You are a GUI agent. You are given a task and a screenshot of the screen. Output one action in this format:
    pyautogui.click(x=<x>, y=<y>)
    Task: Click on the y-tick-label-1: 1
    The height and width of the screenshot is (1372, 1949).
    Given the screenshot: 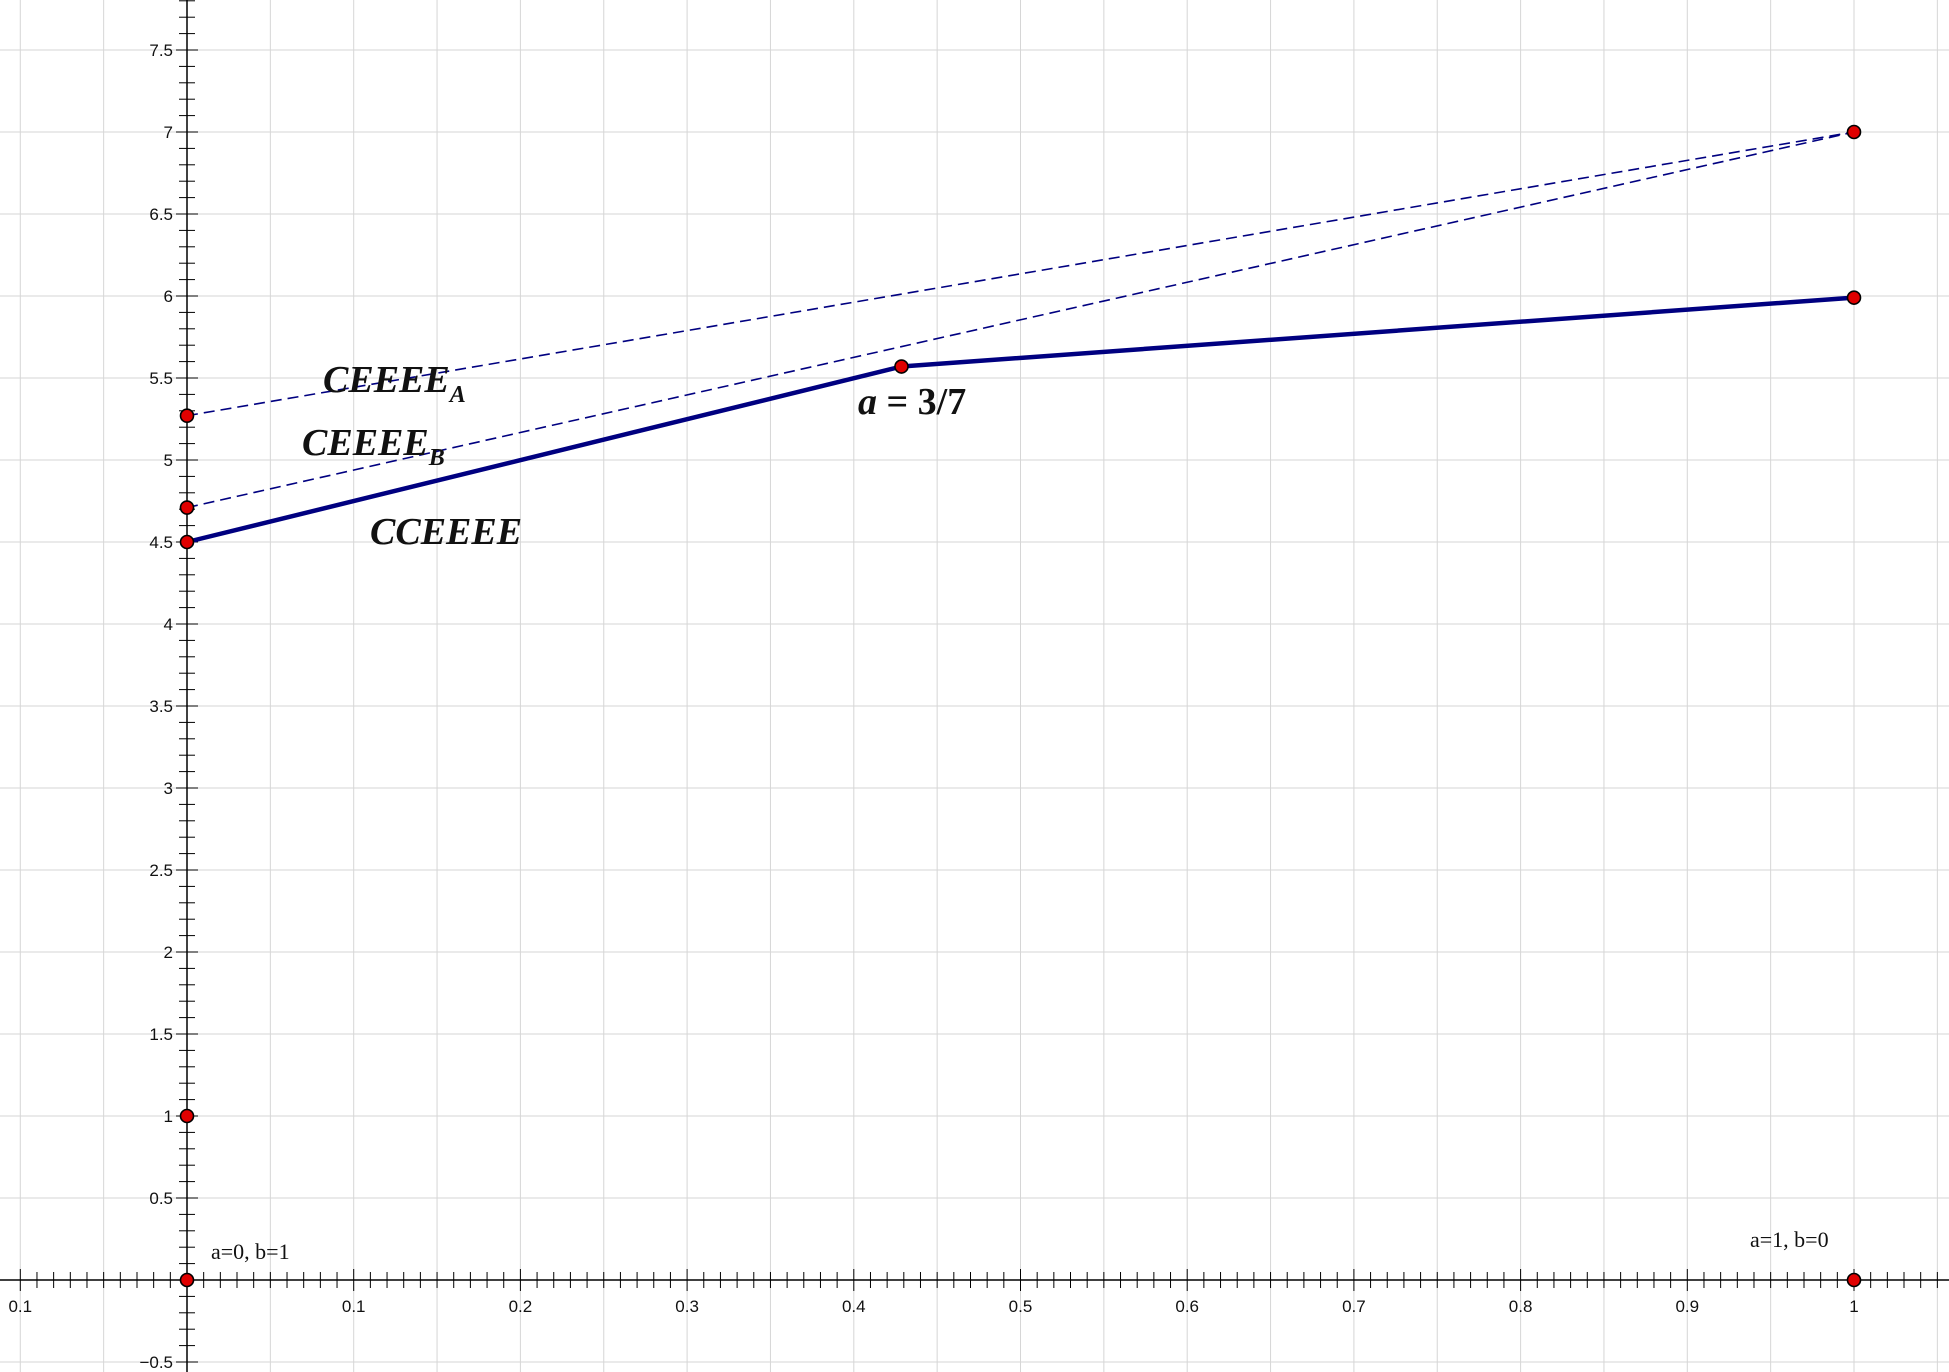 What is the action you would take?
    pyautogui.click(x=168, y=1116)
    